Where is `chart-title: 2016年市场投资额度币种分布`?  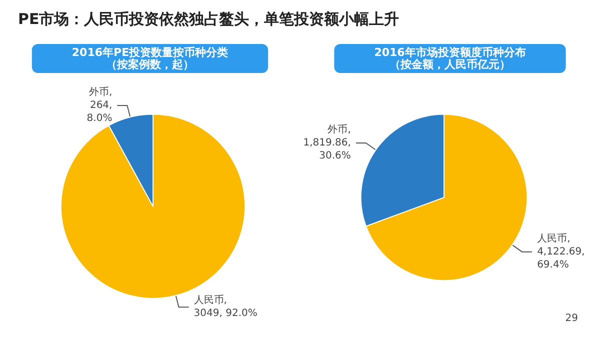
chart-title: 2016年市场投资额度币种分布 is located at coordinates (450, 52).